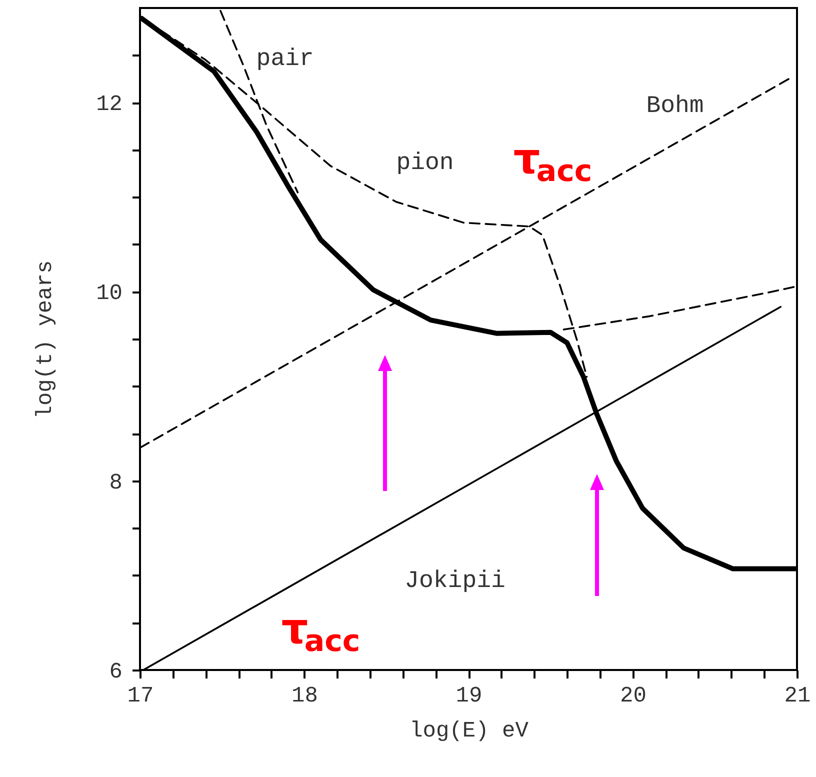  What do you see at coordinates (469, 696) in the screenshot?
I see `x-tick-label: 19` at bounding box center [469, 696].